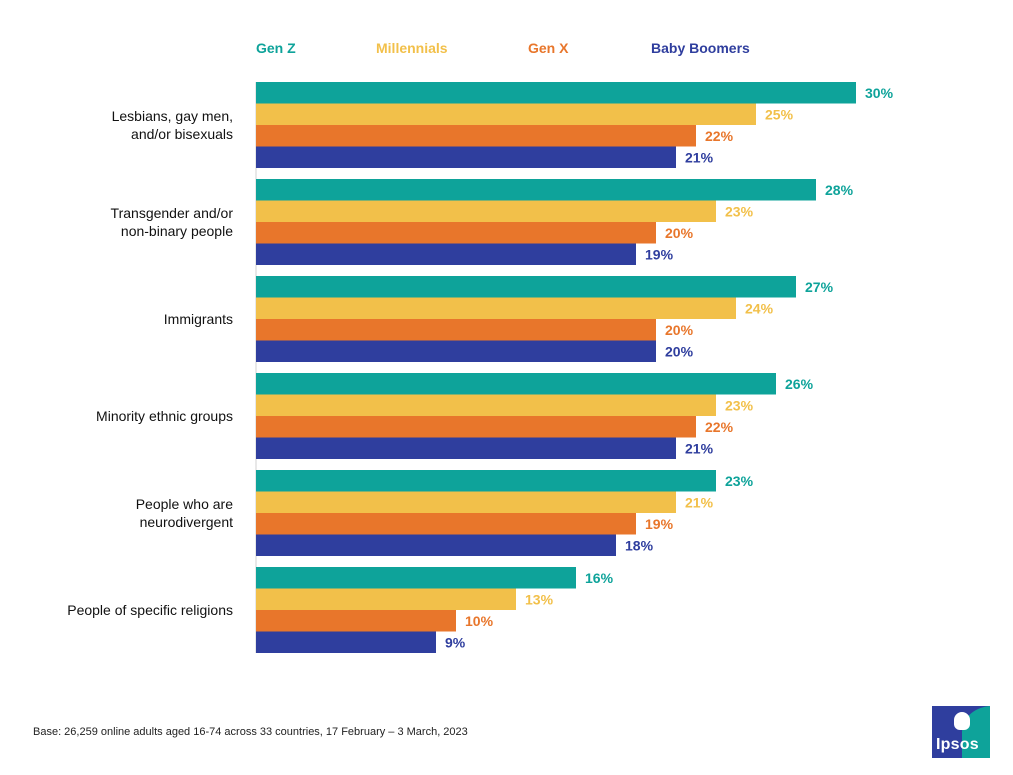 This screenshot has height=775, width=1013. What do you see at coordinates (466, 502) in the screenshot?
I see `bar-millennials-people-who-are-neurodivergent` at bounding box center [466, 502].